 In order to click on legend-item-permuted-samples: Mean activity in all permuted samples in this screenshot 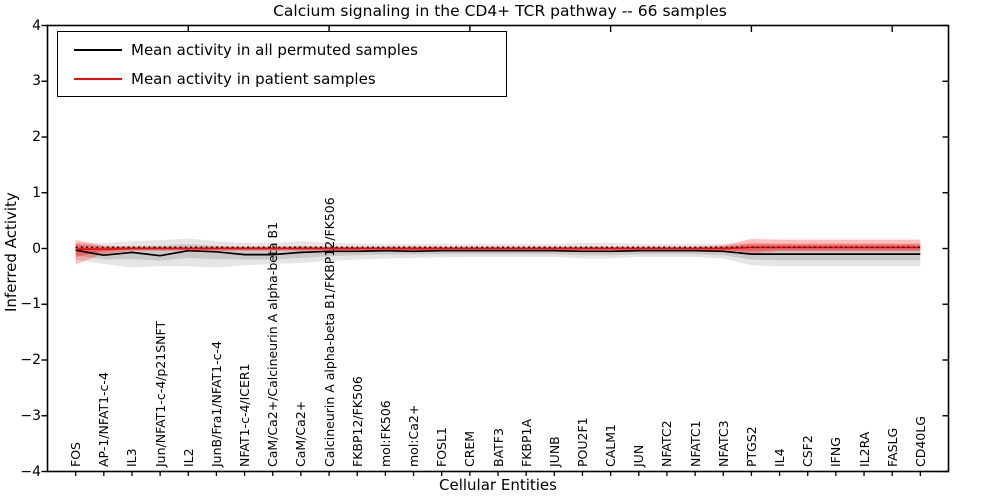, I will do `click(282, 50)`.